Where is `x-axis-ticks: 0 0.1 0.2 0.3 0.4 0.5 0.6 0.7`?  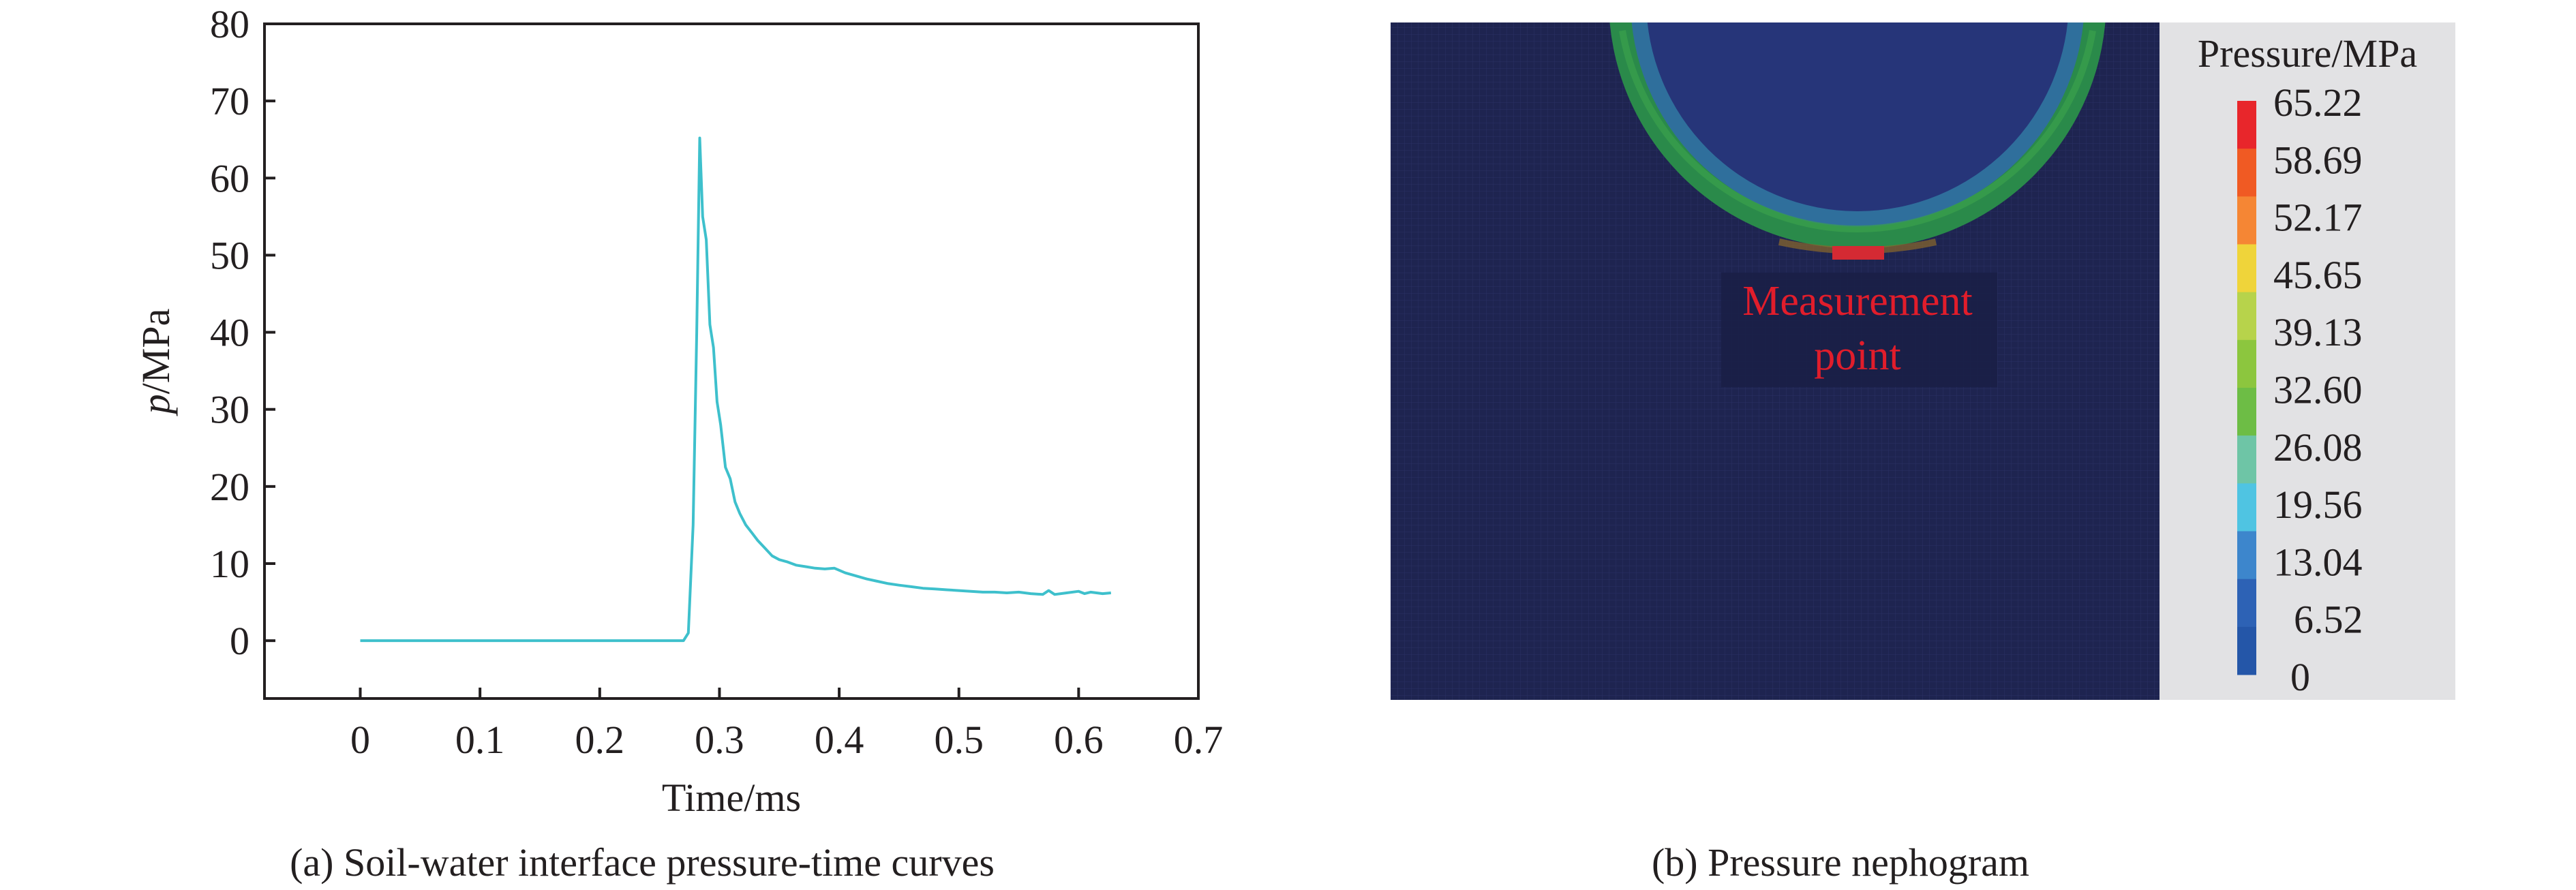 x-axis-ticks: 0 0.1 0.2 0.3 0.4 0.5 0.6 0.7 is located at coordinates (786, 725).